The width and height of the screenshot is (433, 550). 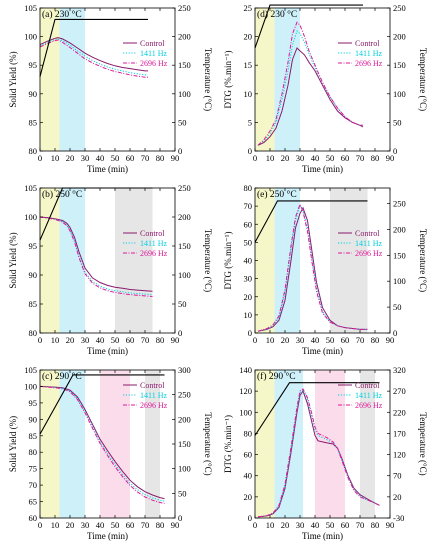 What do you see at coordinates (62, 194) in the screenshot?
I see `panel-title: (b) 250 °C` at bounding box center [62, 194].